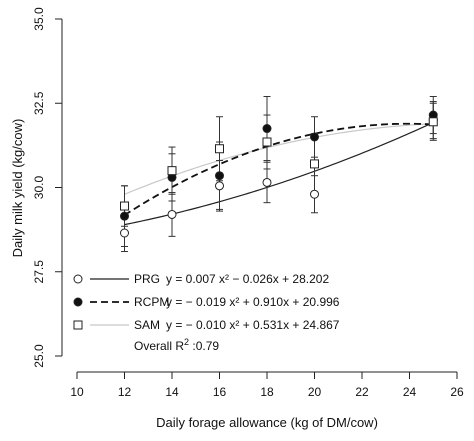 This screenshot has width=474, height=441. What do you see at coordinates (247, 279) in the screenshot?
I see `legend-equation-prg: y = 0.007 x² − 0.026x + 28.202` at bounding box center [247, 279].